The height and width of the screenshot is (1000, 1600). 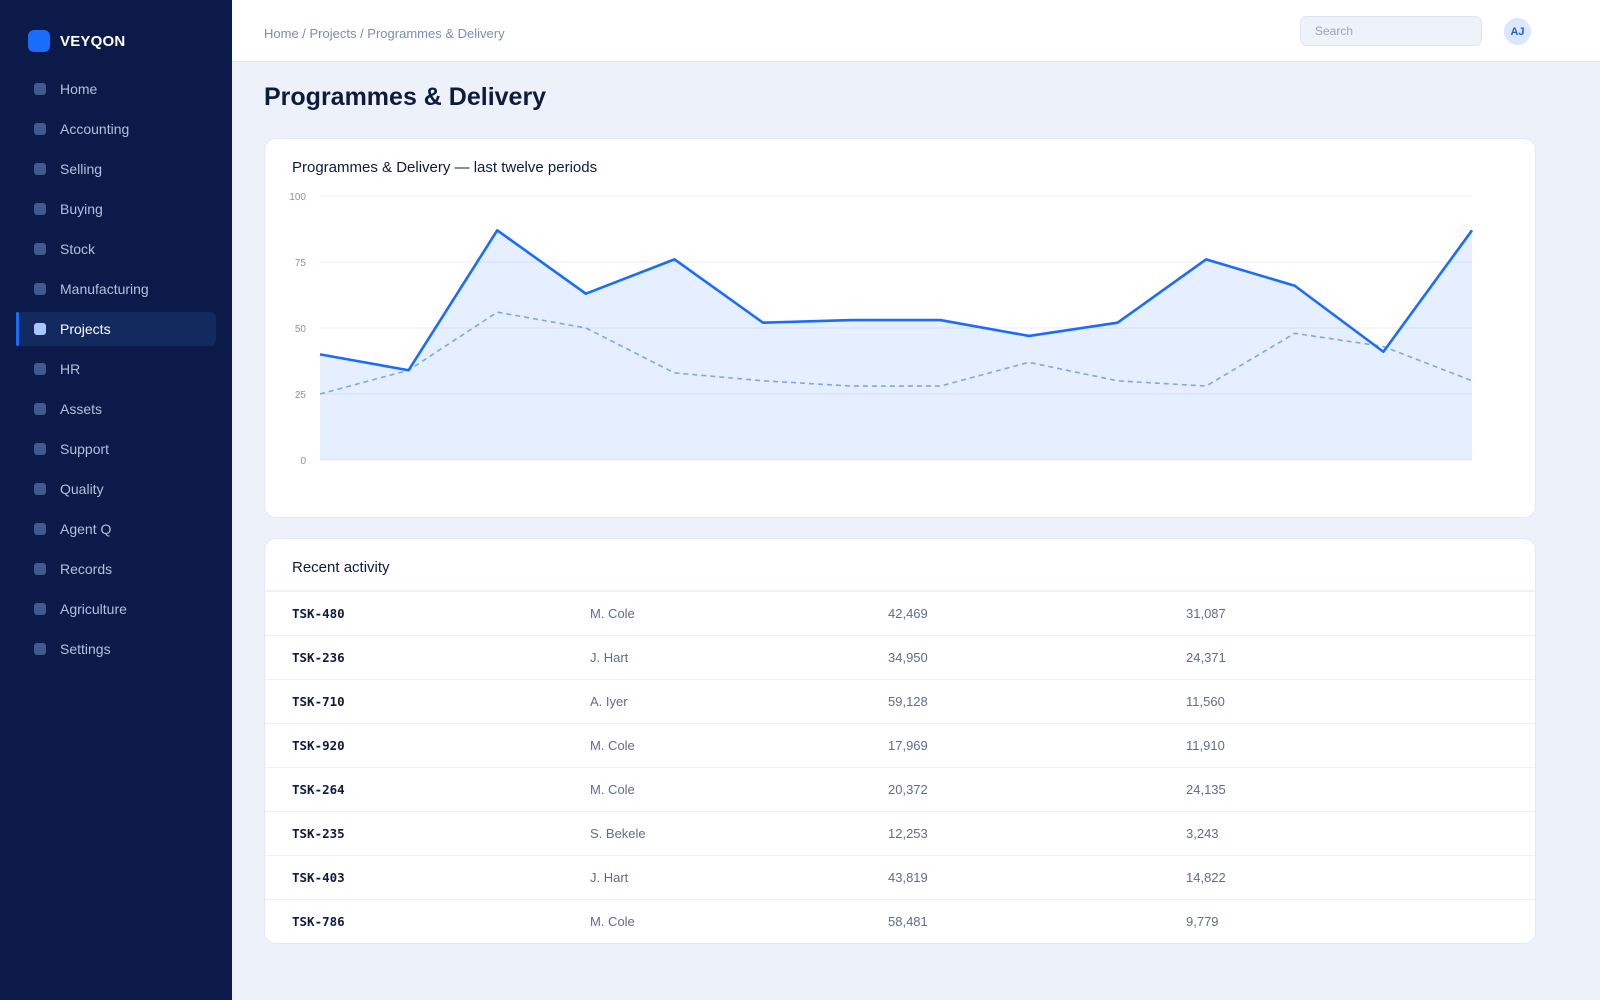 I want to click on value-b-cell: 11,560, so click(x=1205, y=701).